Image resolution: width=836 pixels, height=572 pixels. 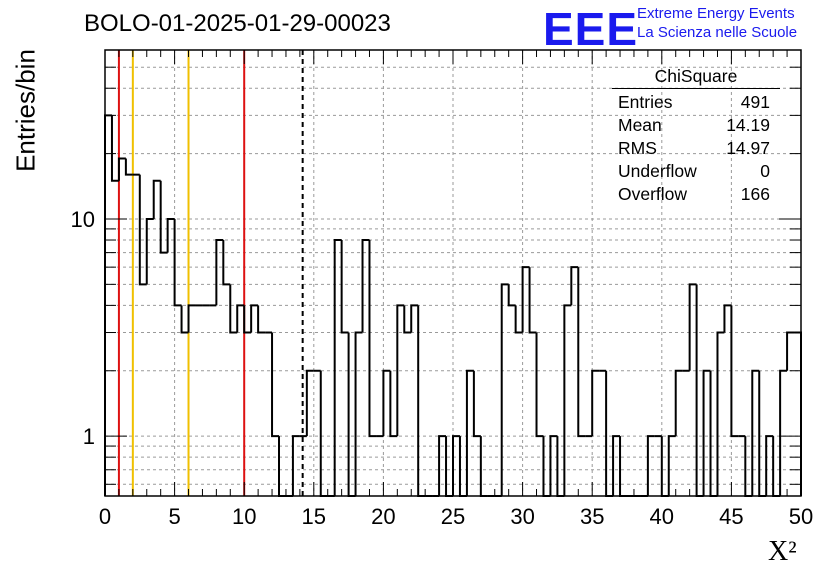 What do you see at coordinates (174, 516) in the screenshot?
I see `x-tick-label: 5` at bounding box center [174, 516].